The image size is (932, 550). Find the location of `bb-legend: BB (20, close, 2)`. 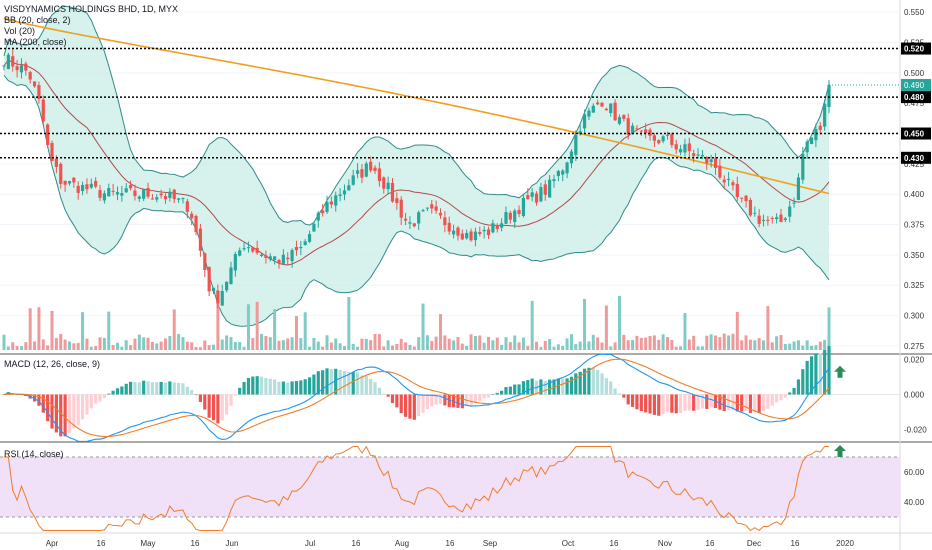

bb-legend: BB (20, close, 2) is located at coordinates (37, 20).